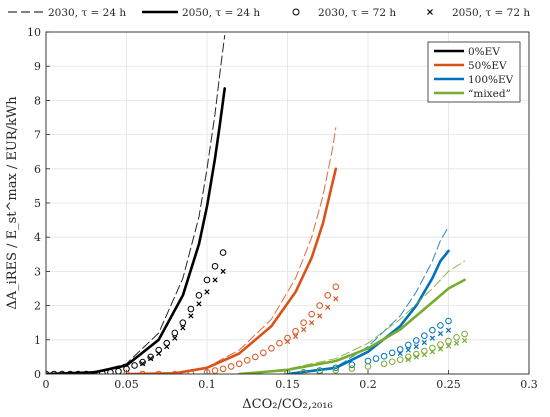 Image resolution: width=550 pixels, height=417 pixels. I want to click on series-mixed-13-line, so click(351, 326).